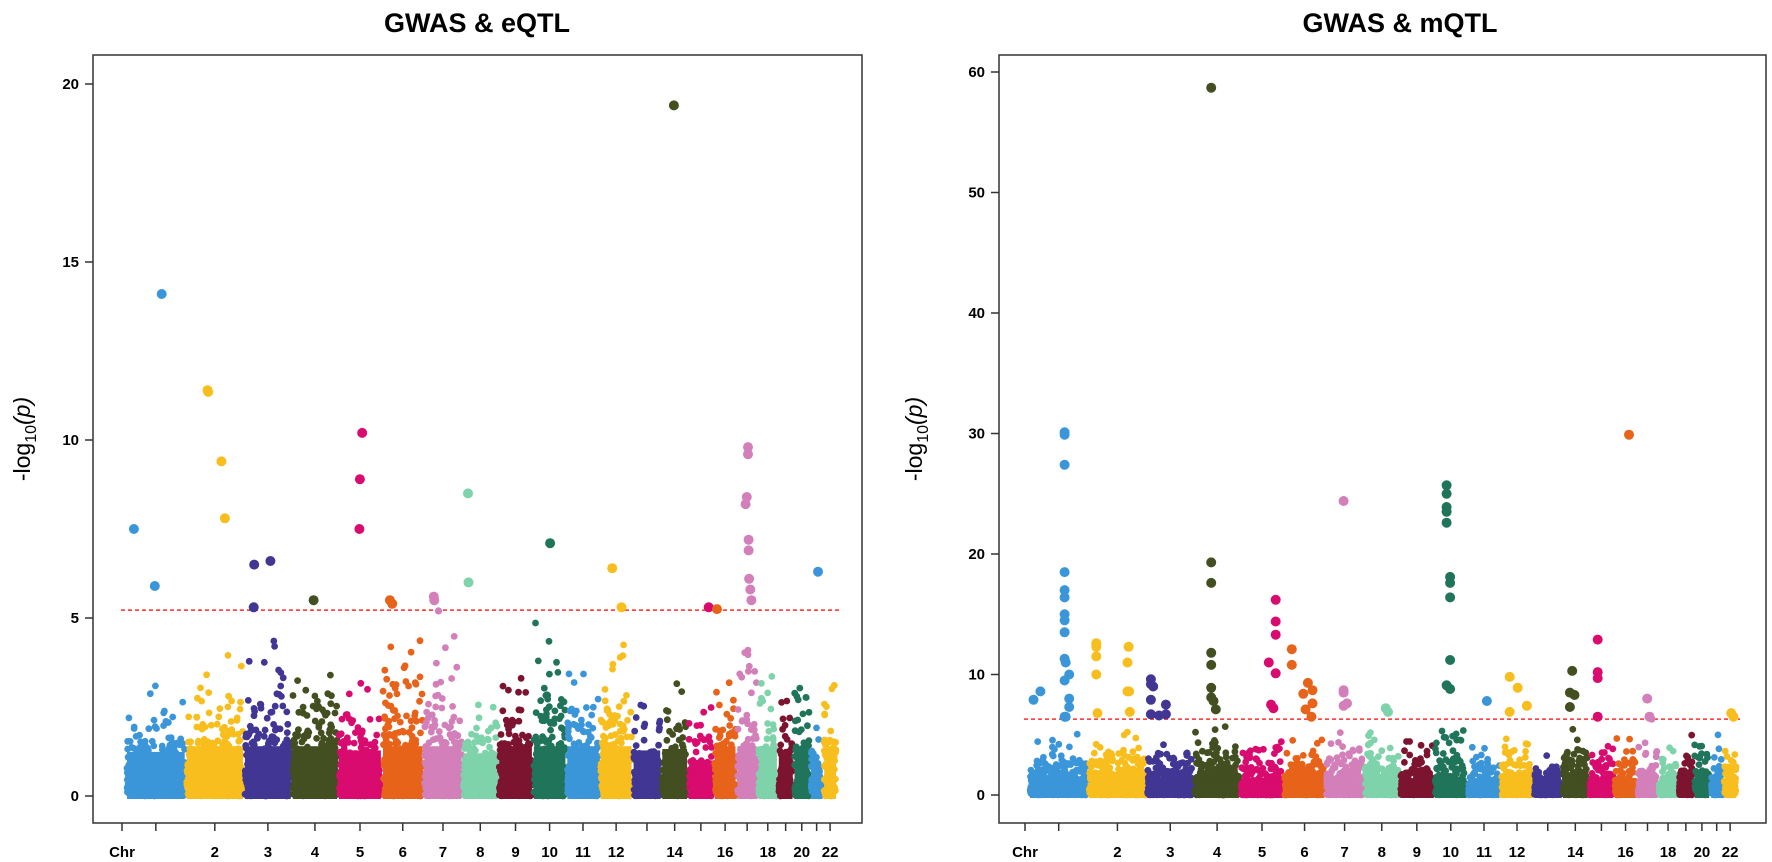 This screenshot has height=862, width=1772. I want to click on point-chr20, so click(800, 688).